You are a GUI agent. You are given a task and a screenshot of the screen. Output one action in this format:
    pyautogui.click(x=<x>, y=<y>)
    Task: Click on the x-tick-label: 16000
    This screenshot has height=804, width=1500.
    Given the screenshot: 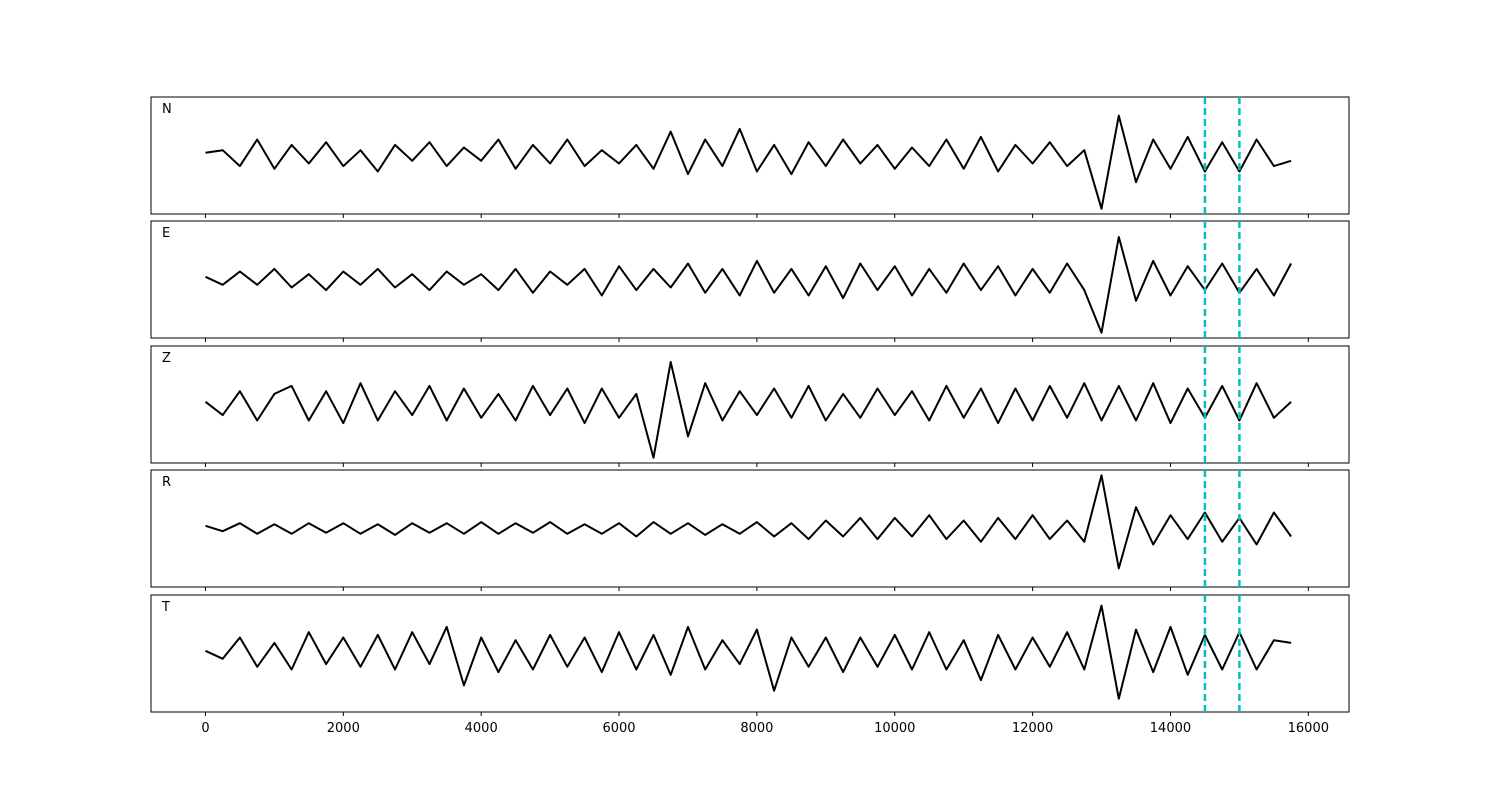 What is the action you would take?
    pyautogui.click(x=1308, y=728)
    